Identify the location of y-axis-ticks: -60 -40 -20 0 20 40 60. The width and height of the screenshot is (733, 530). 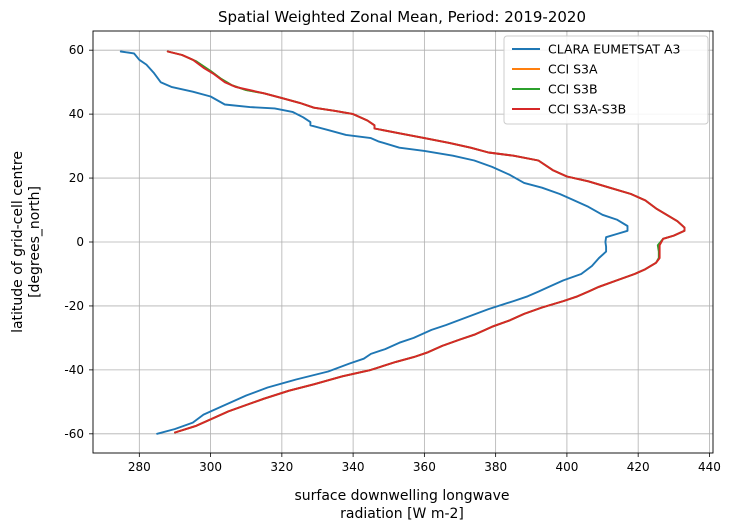
(78, 242).